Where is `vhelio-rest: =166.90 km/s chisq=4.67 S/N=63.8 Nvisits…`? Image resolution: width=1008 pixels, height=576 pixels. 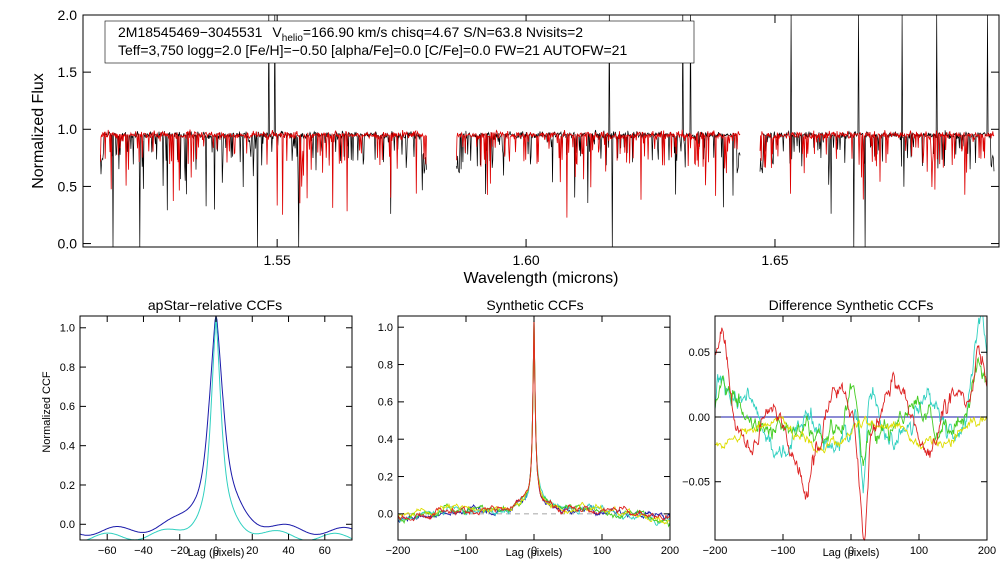 vhelio-rest: =166.90 km/s chisq=4.67 S/N=63.8 Nvisits… is located at coordinates (443, 32).